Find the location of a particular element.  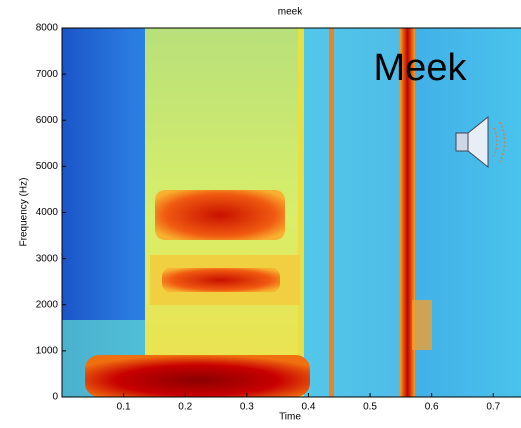

x-tick-label: 0.4 is located at coordinates (308, 407).